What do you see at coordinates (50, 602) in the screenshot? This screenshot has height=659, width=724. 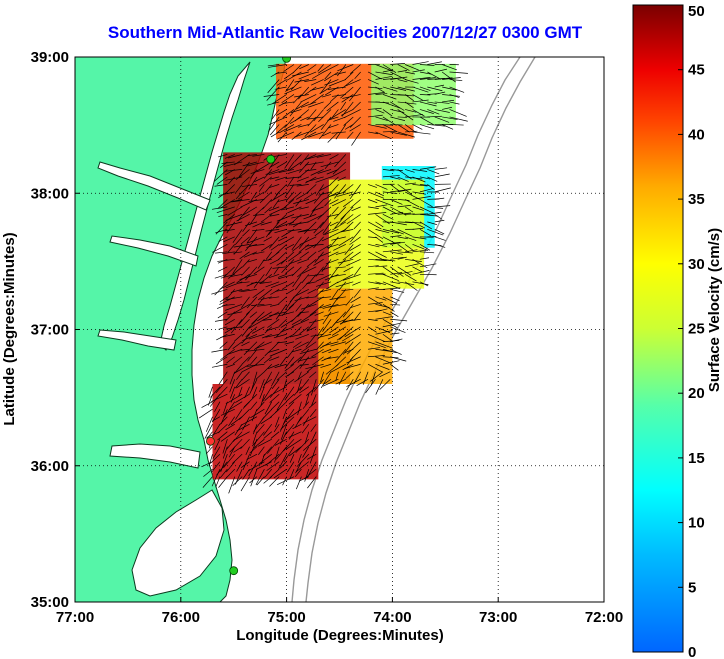 I see `y-tick-label: 35:00` at bounding box center [50, 602].